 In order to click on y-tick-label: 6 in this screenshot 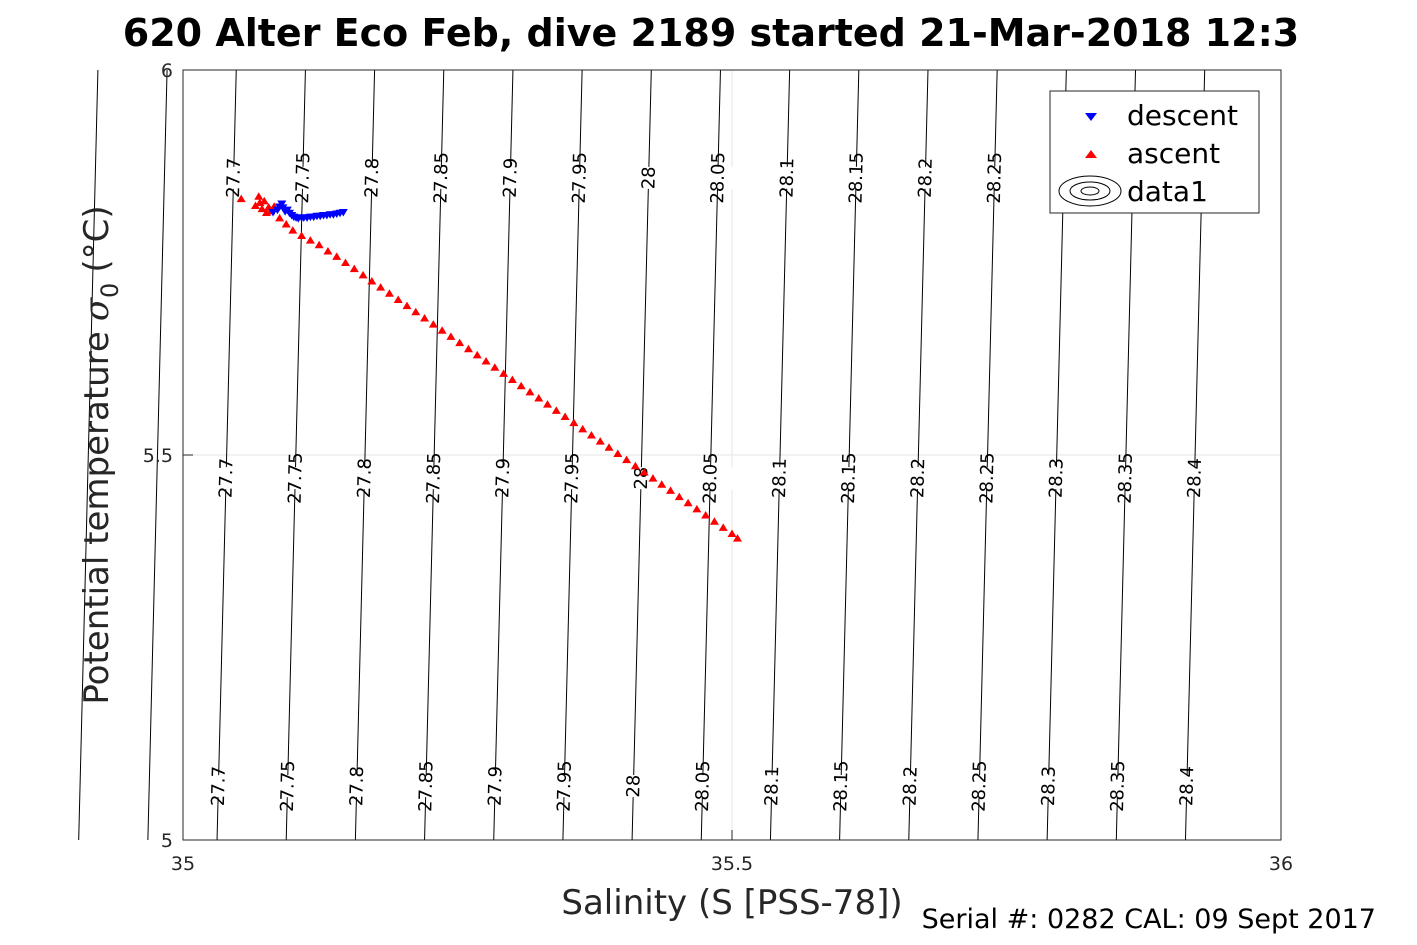, I will do `click(167, 71)`.